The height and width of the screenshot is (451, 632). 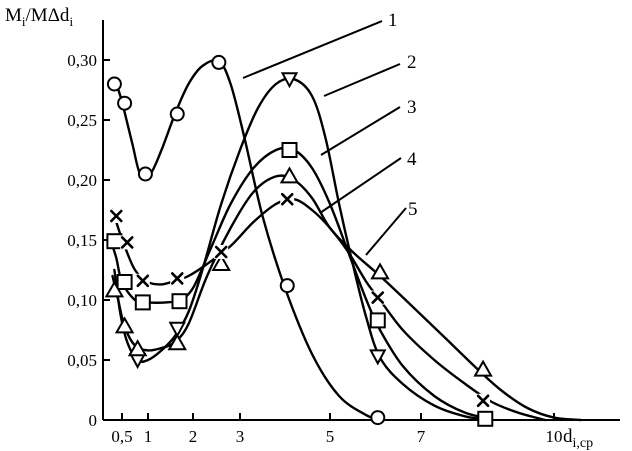 I want to click on y-tick-label: 0,10, so click(x=82, y=300).